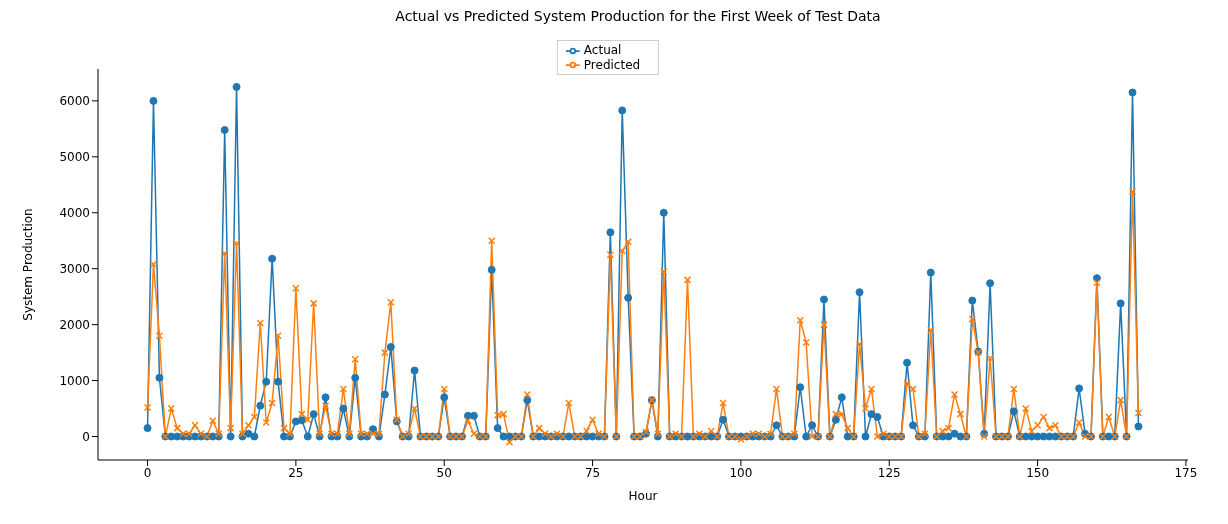 The image size is (1228, 524). What do you see at coordinates (889, 472) in the screenshot?
I see `x-tick-label: 125` at bounding box center [889, 472].